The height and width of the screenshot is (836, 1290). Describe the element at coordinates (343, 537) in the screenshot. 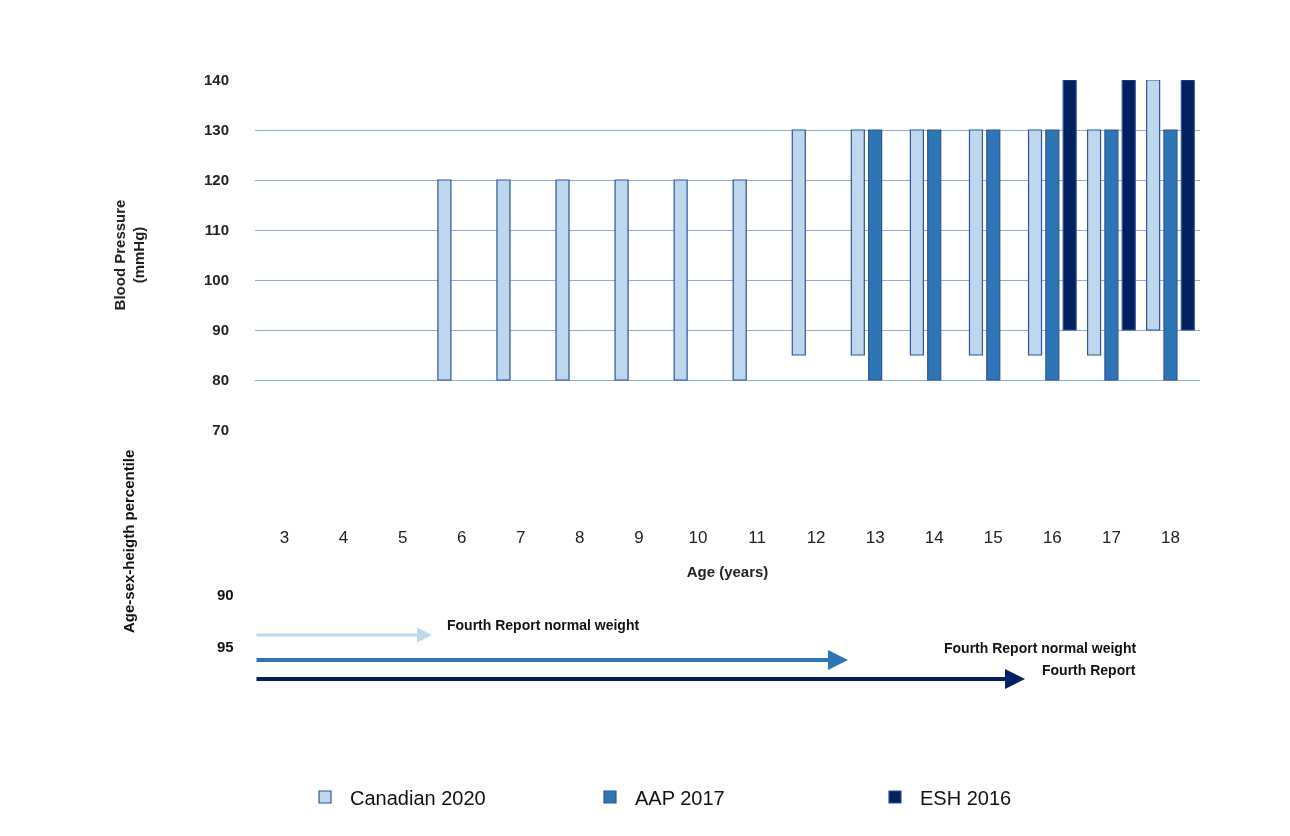

I see `x-tick-label: 4` at that location.